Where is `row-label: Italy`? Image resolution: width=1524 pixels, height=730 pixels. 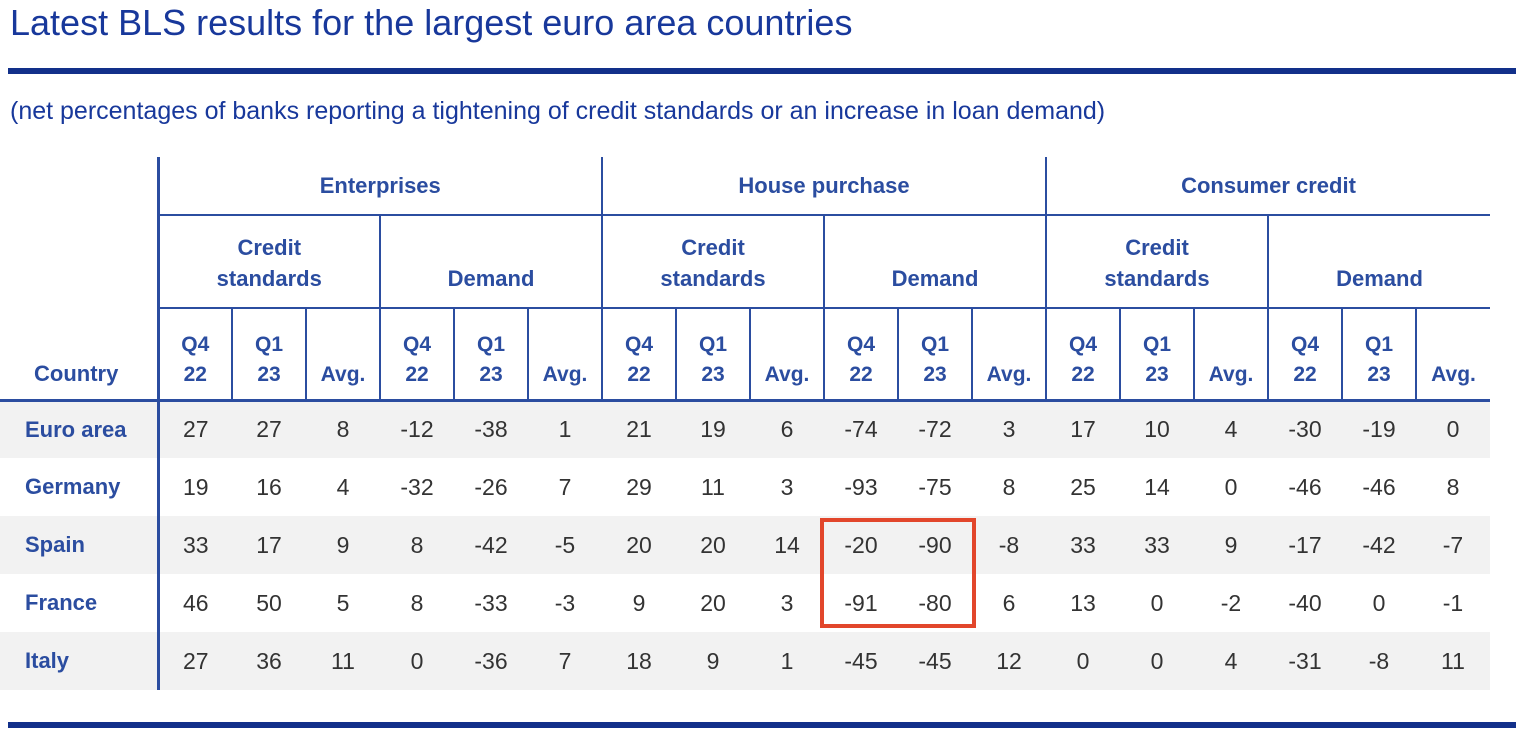 row-label: Italy is located at coordinates (80, 661).